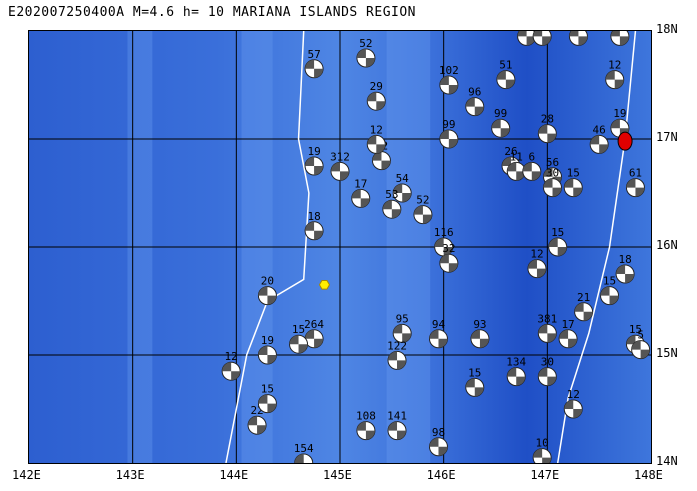 Image resolution: width=697 pixels, height=491 pixels. What do you see at coordinates (667, 29) in the screenshot?
I see `latitude-label: 18N` at bounding box center [667, 29].